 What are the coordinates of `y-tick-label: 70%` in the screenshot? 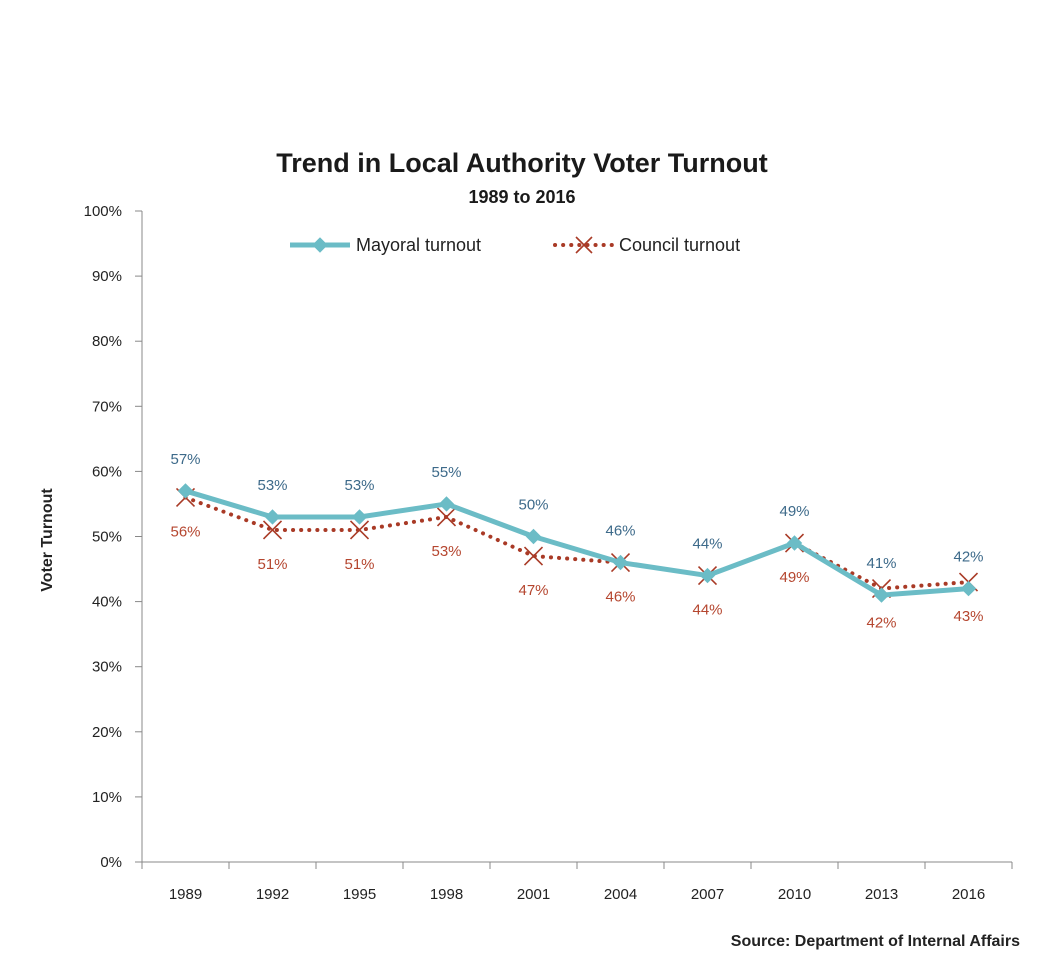 It's located at (107, 406).